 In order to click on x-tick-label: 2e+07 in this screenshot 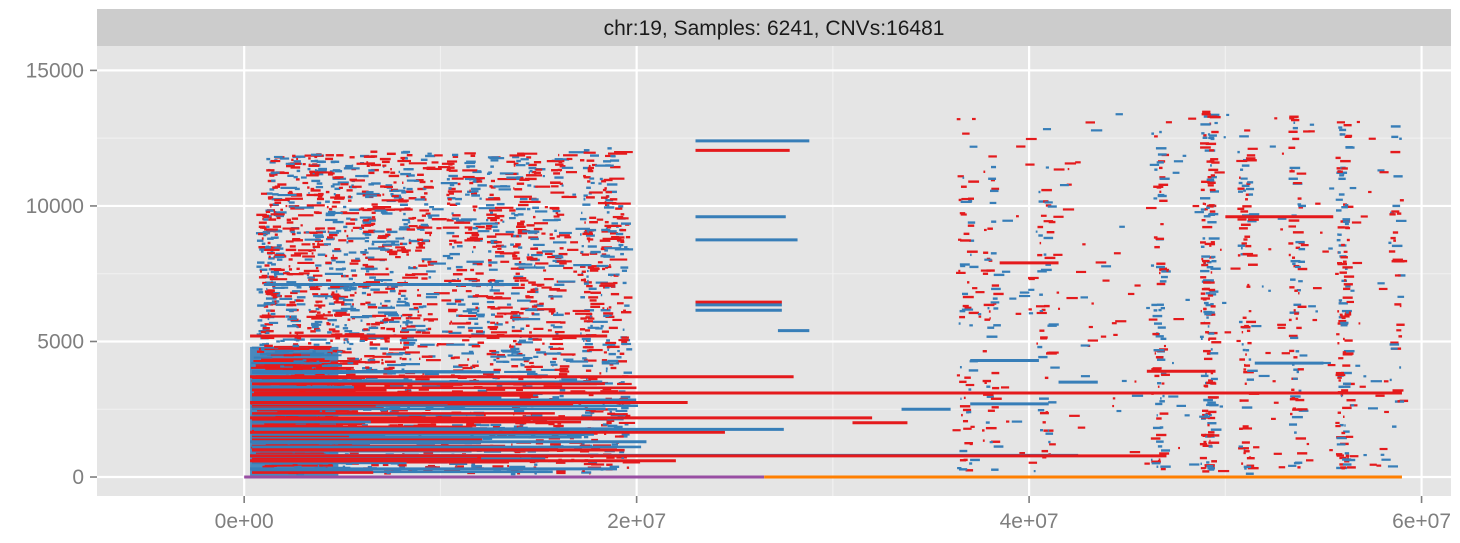, I will do `click(636, 521)`.